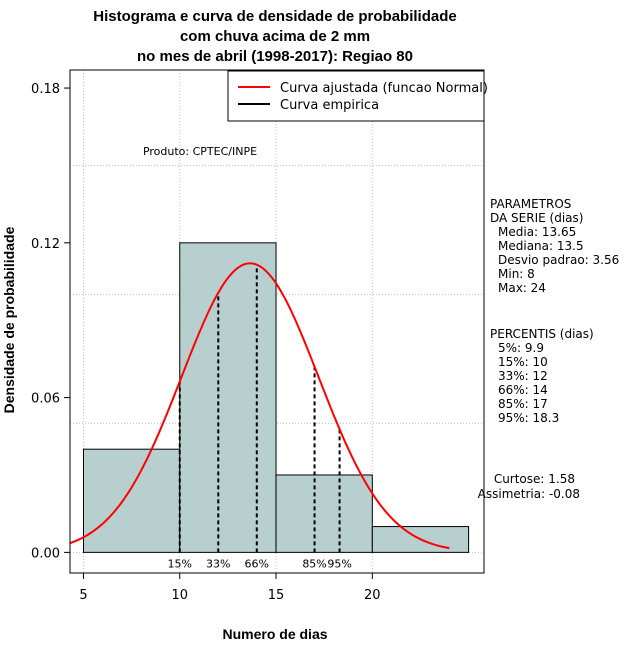  I want to click on percentis-p33: 33%: 12, so click(523, 376).